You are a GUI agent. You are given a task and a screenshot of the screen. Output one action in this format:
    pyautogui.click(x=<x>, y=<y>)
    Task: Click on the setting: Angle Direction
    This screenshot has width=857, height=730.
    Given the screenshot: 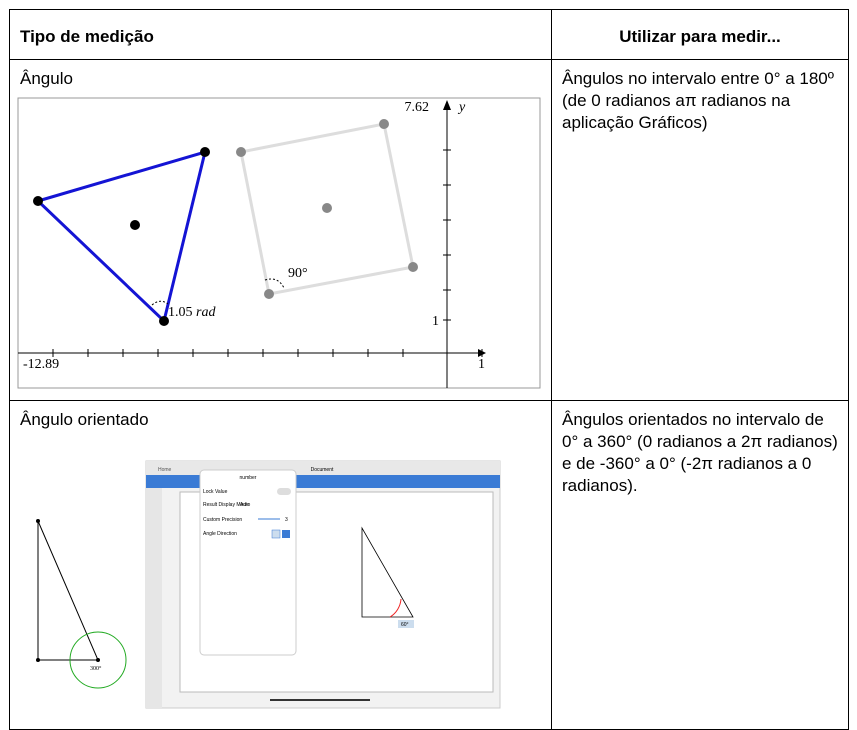 What is the action you would take?
    pyautogui.click(x=220, y=534)
    